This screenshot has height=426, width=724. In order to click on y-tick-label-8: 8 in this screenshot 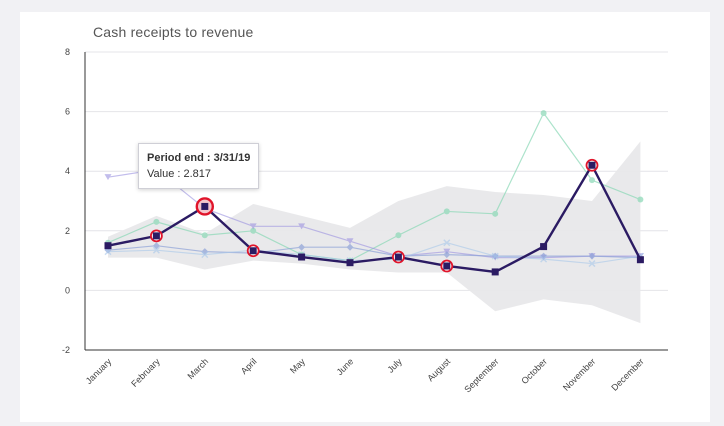, I will do `click(67, 52)`.